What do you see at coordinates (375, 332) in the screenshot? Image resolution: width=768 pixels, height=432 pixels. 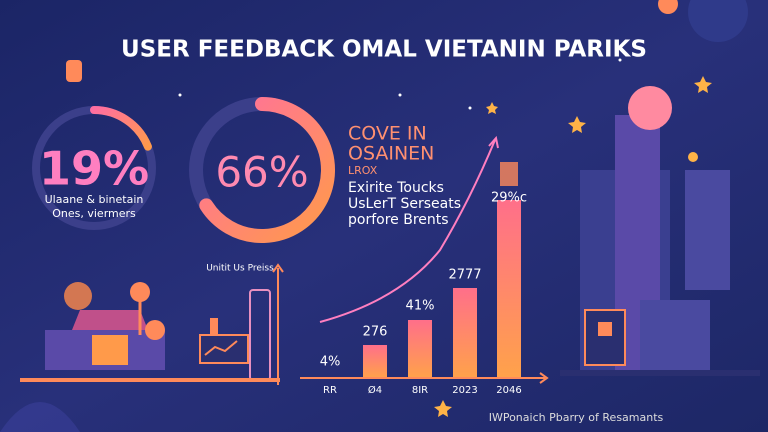 I see `bar-label: 276` at bounding box center [375, 332].